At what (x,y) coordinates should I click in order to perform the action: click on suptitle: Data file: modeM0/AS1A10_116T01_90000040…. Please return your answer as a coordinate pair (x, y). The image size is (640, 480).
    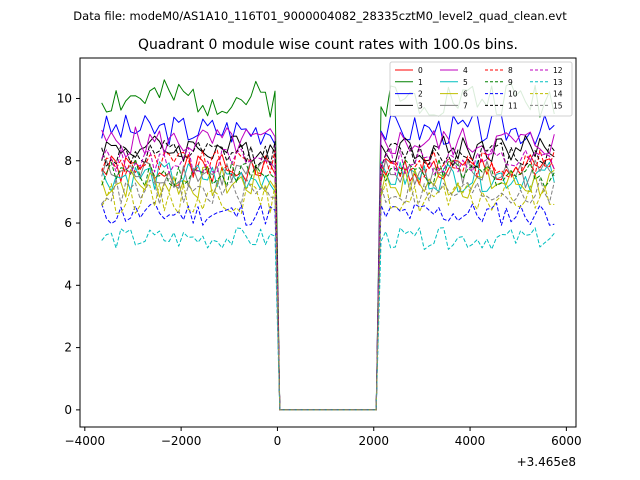
    Looking at the image, I should click on (320, 16).